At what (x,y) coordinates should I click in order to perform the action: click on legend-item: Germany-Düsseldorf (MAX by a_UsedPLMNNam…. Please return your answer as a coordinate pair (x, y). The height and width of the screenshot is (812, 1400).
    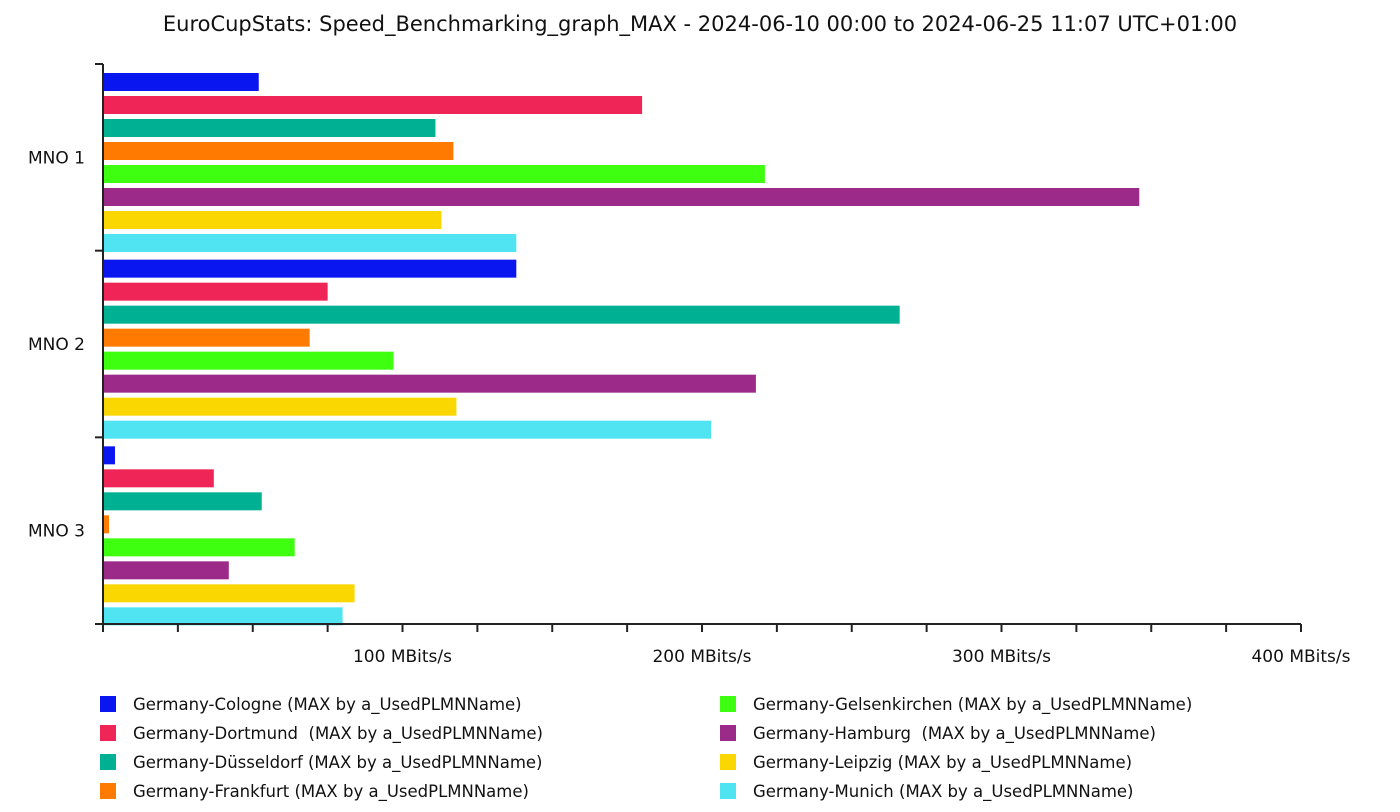
    Looking at the image, I should click on (321, 762).